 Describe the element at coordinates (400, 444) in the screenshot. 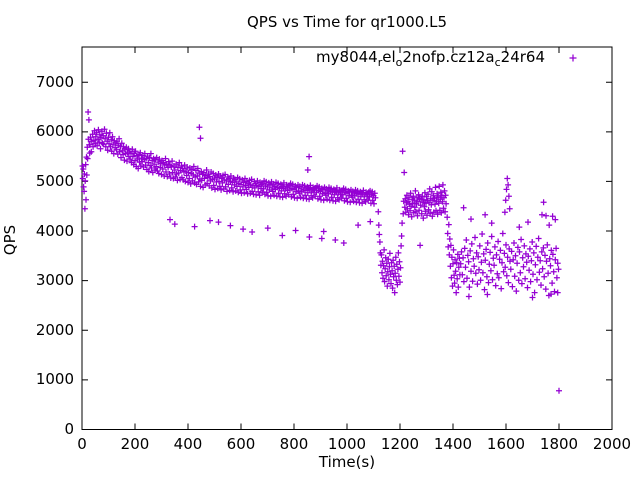

I see `x-tick-label: 1200` at that location.